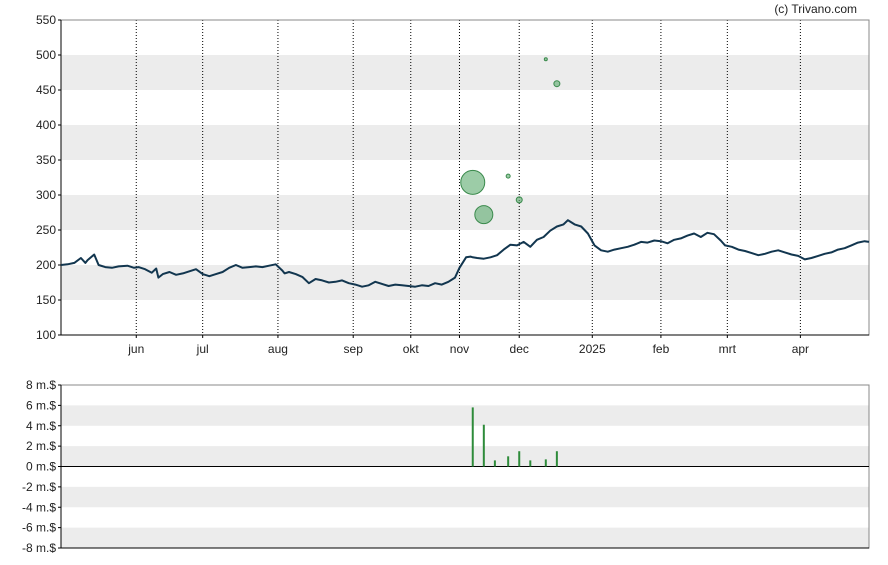 The height and width of the screenshot is (565, 888). What do you see at coordinates (800, 349) in the screenshot?
I see `price-x-tick-label: apr` at bounding box center [800, 349].